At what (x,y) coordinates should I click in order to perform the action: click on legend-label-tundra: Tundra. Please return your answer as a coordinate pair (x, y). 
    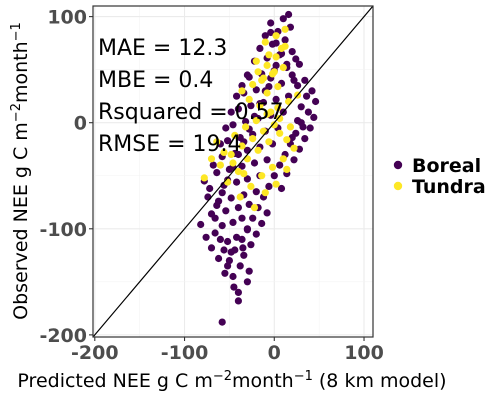
    Looking at the image, I should click on (449, 187).